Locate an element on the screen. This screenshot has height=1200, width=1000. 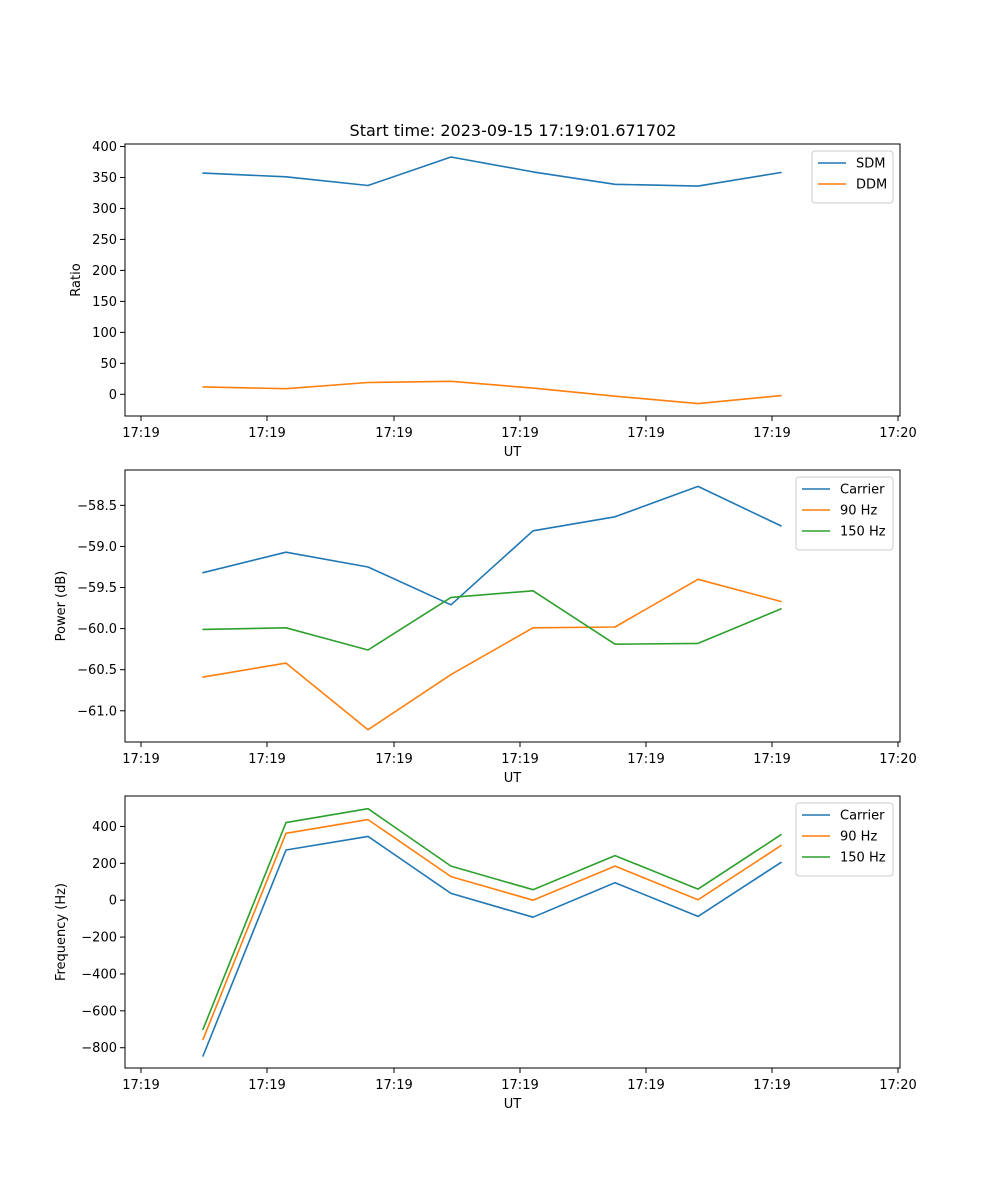
y-tick-label: −60.5 is located at coordinates (97, 670).